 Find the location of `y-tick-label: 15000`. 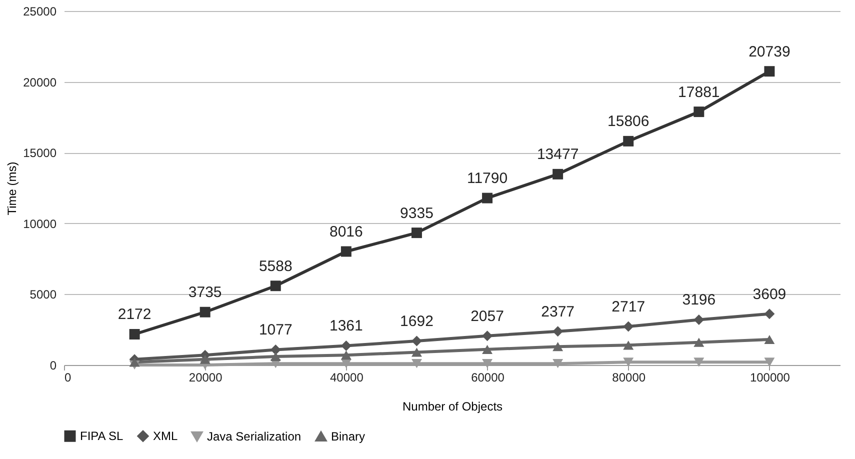

y-tick-label: 15000 is located at coordinates (40, 153).